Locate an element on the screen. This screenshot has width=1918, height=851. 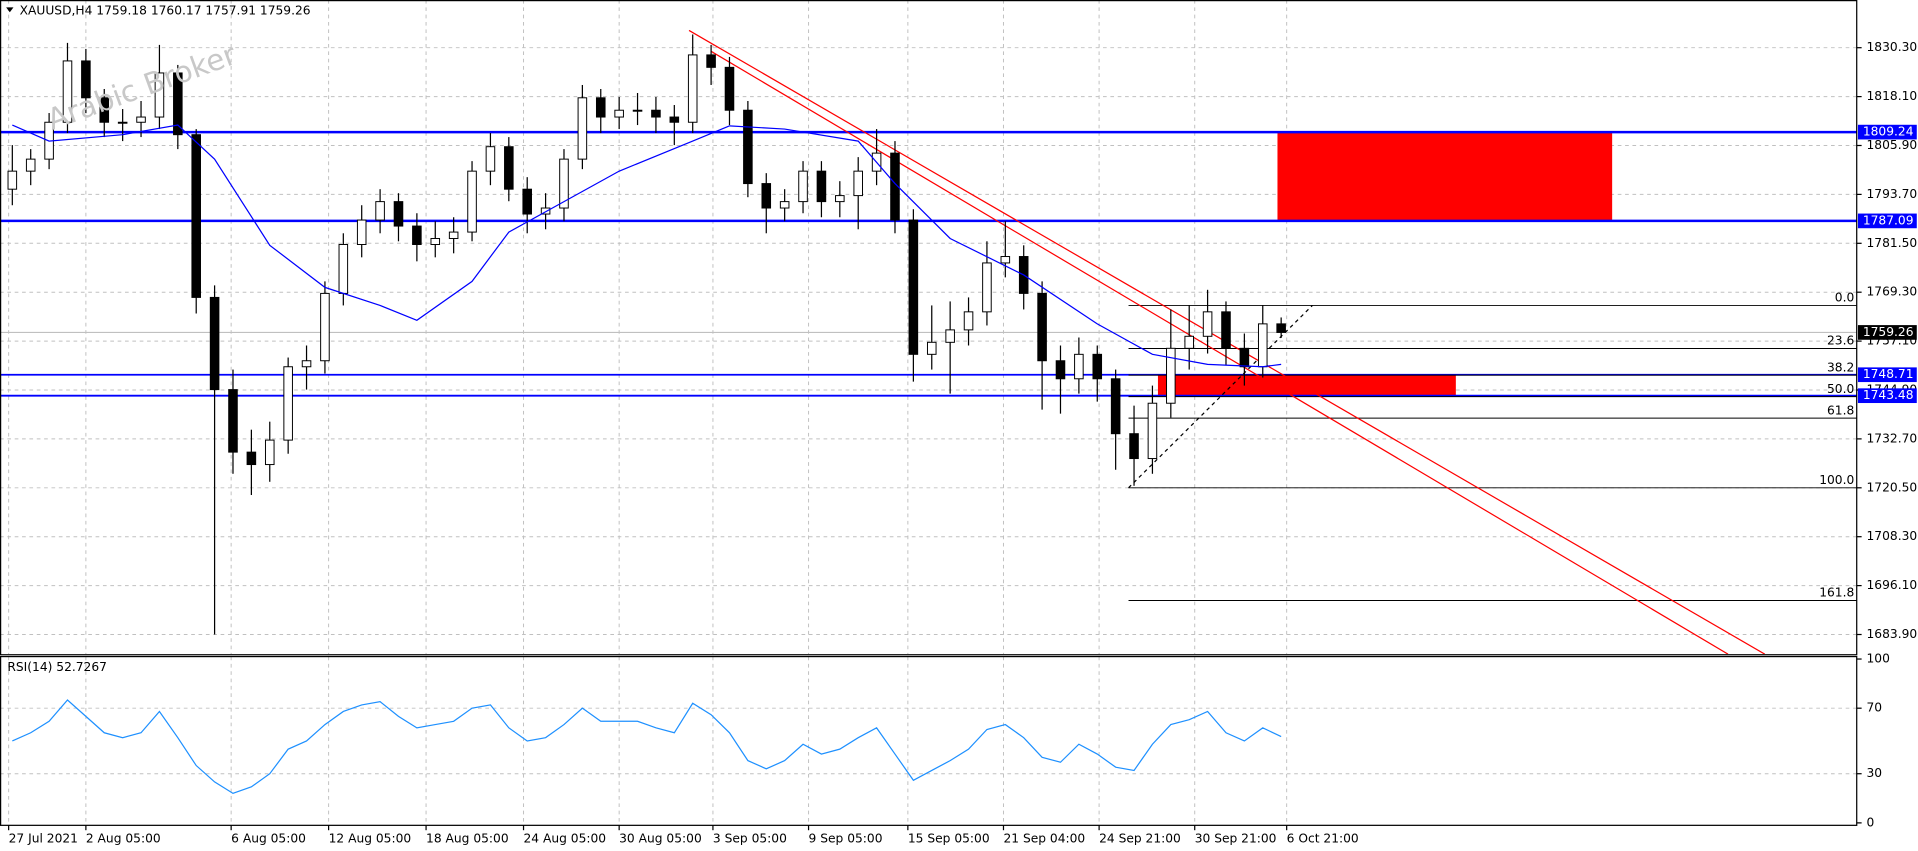
x-tick-label: 12 Aug 05:00 is located at coordinates (370, 838).